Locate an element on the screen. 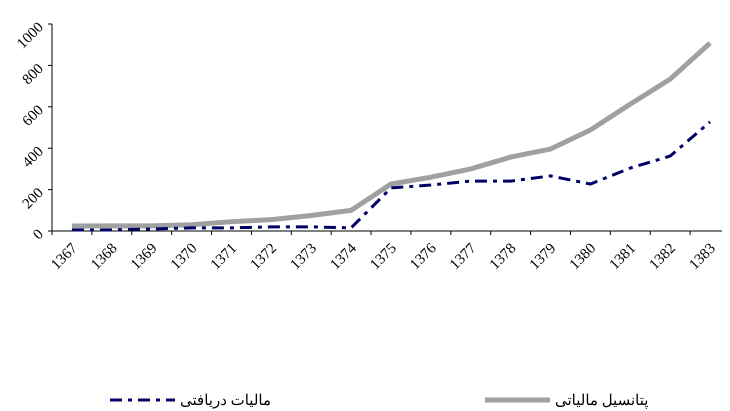 Image resolution: width=730 pixels, height=411 pixels. x-tick-label: 1383 is located at coordinates (702, 257).